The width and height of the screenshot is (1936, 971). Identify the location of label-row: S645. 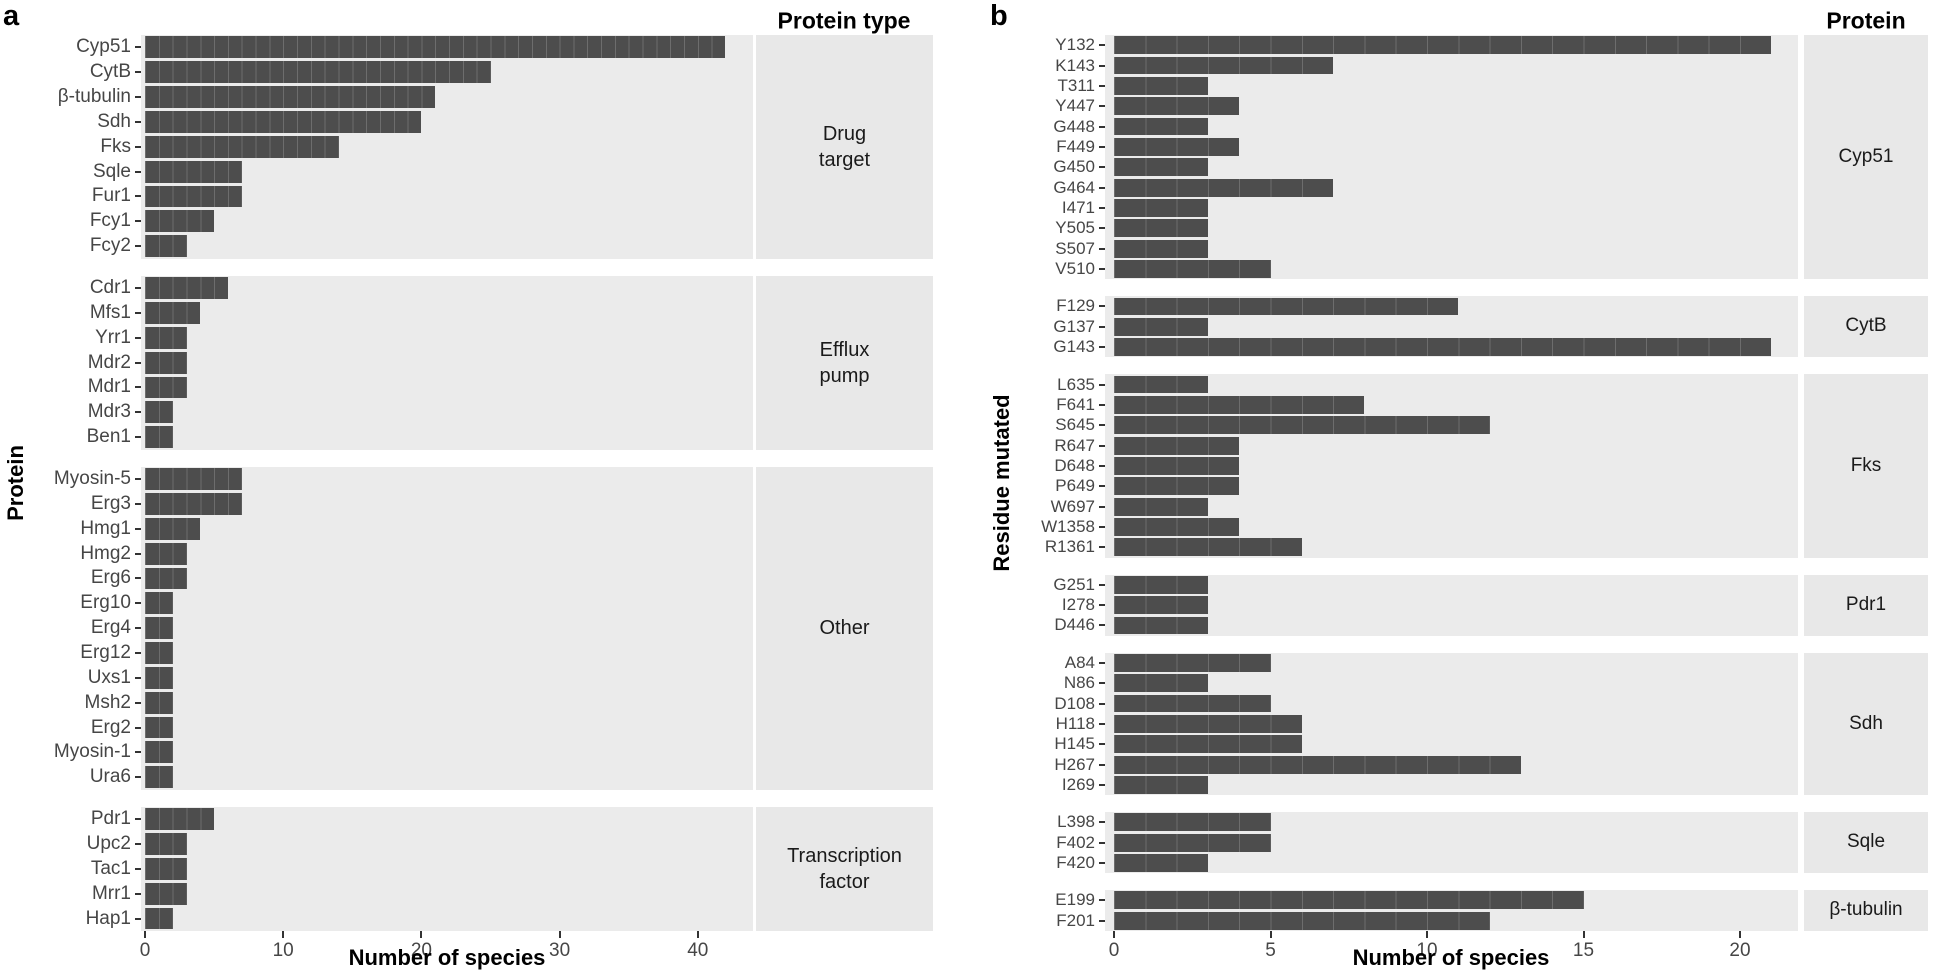
(1062, 425).